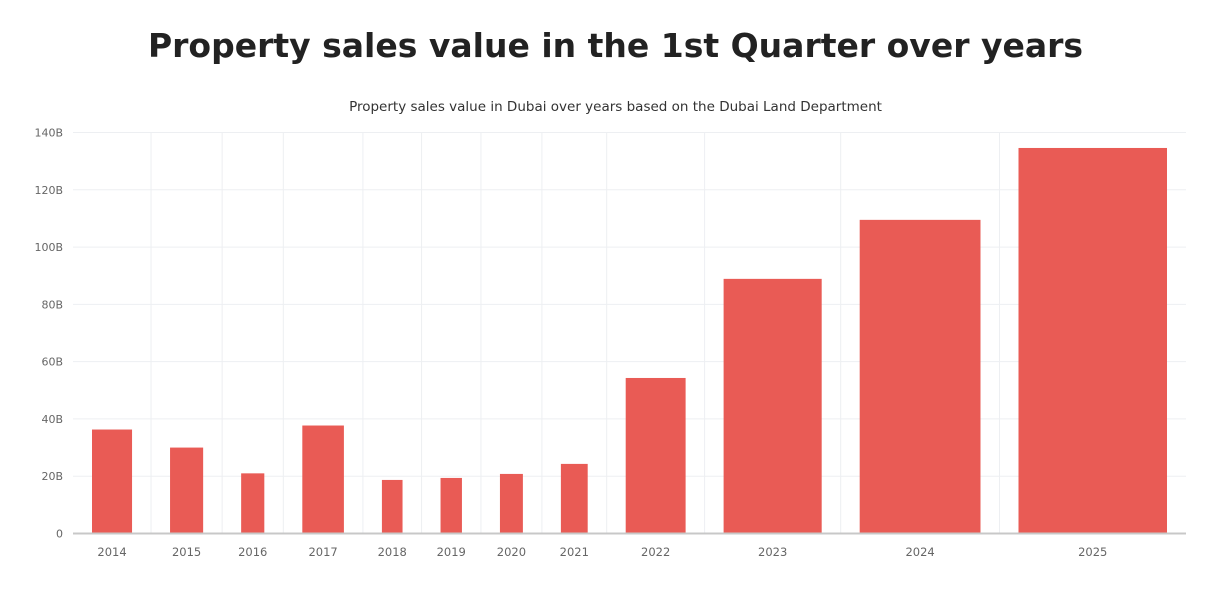  What do you see at coordinates (392, 506) in the screenshot?
I see `bar-2018` at bounding box center [392, 506].